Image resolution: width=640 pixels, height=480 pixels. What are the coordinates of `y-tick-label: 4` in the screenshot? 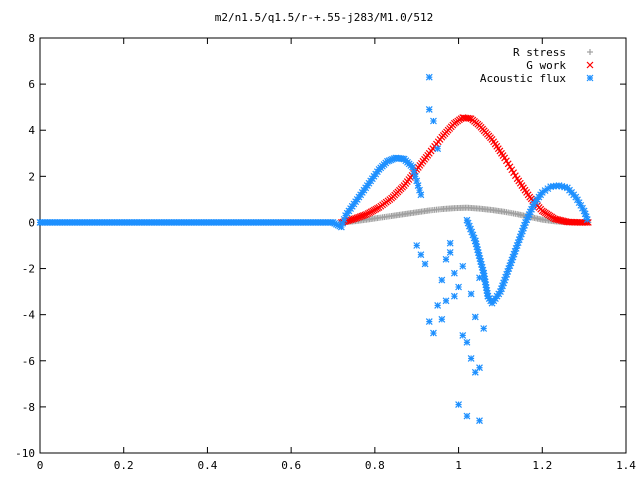 It's located at (31, 130).